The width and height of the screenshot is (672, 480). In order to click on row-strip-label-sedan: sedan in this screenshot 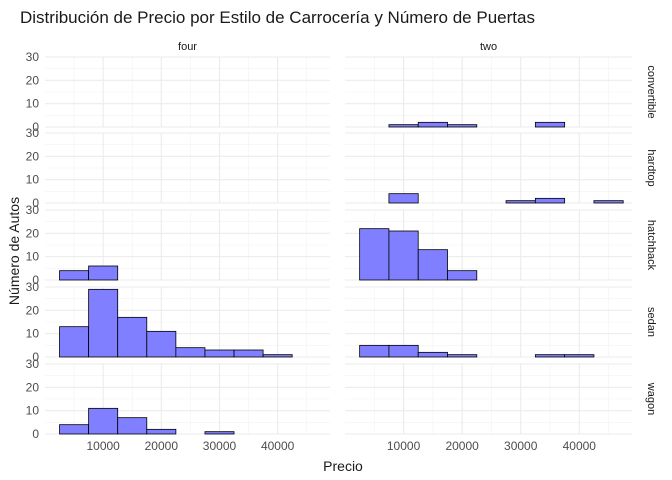, I will do `click(651, 322)`.